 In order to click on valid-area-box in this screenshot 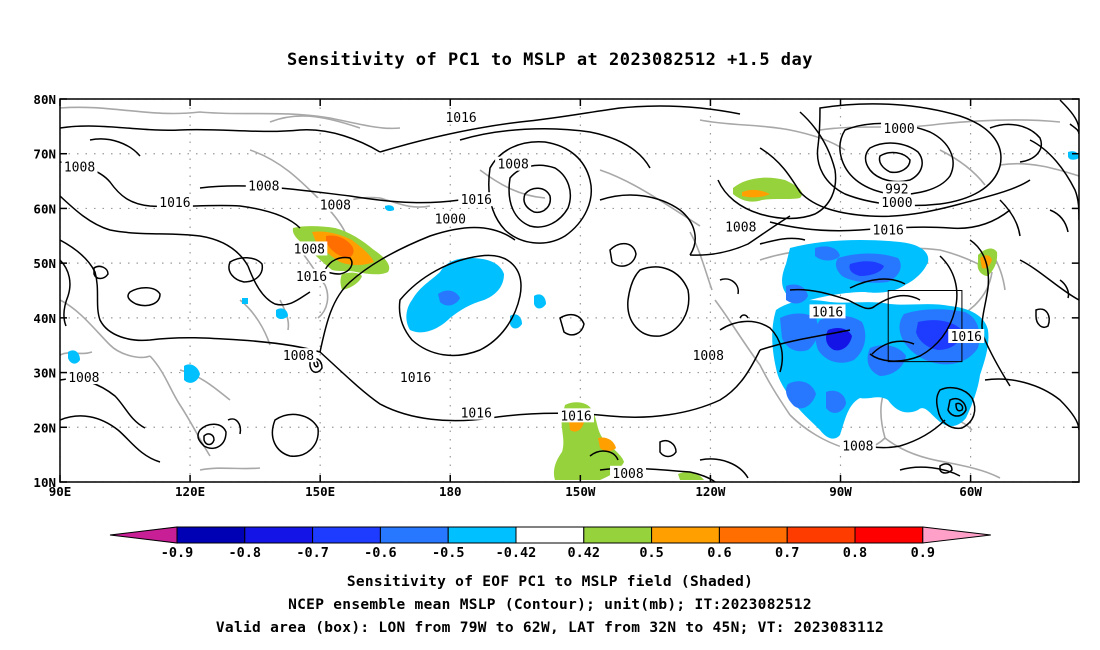, I will do `click(925, 326)`.